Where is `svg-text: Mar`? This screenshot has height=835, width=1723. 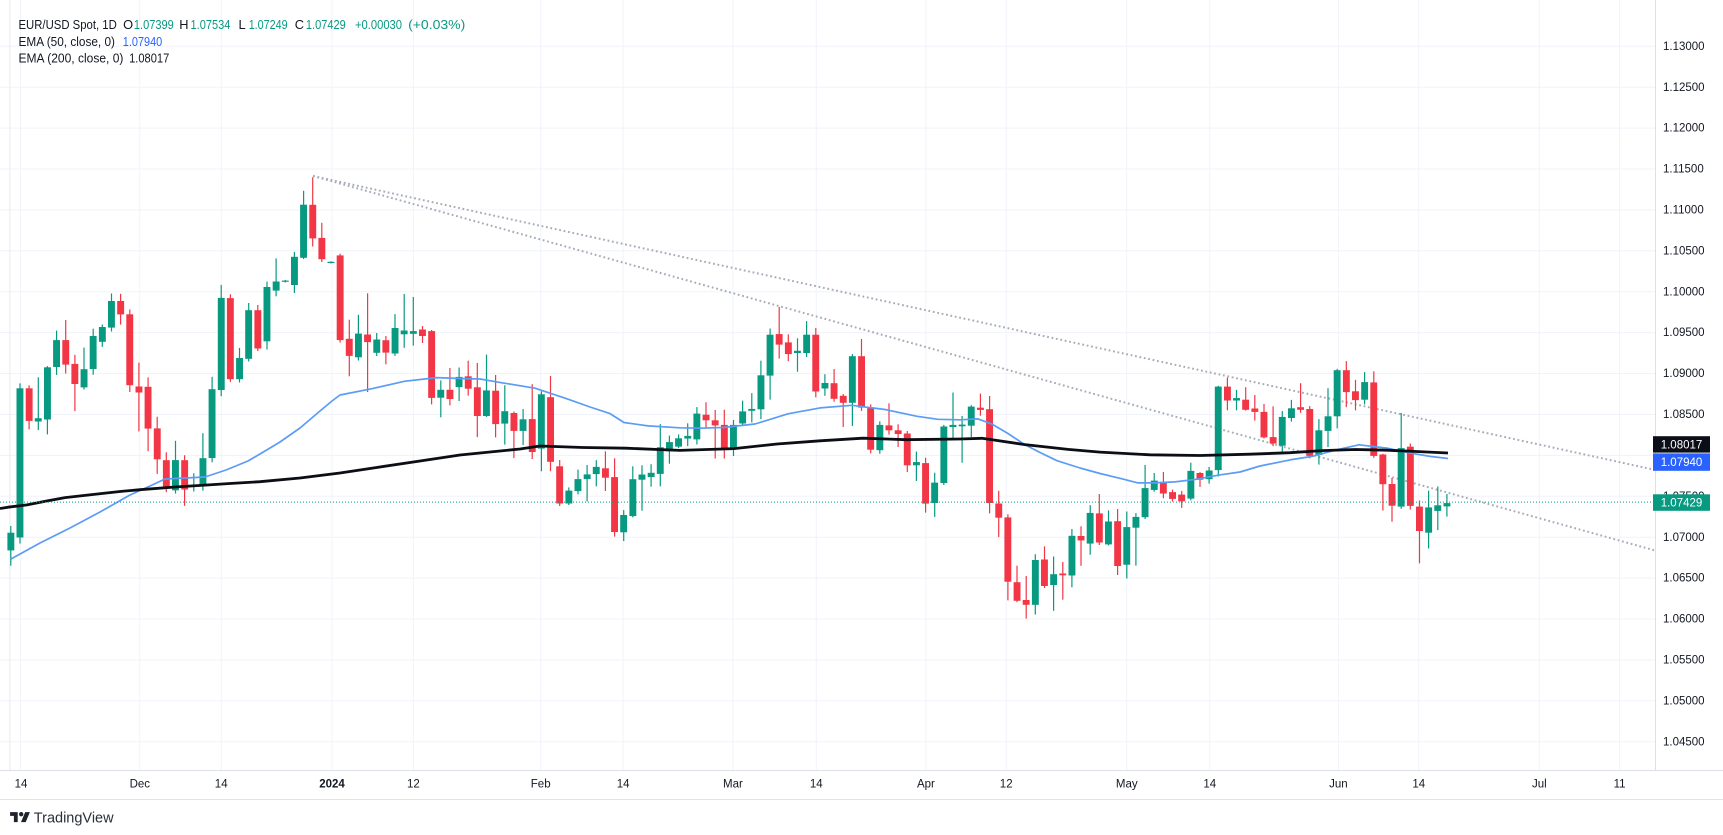
svg-text: Mar is located at coordinates (733, 785).